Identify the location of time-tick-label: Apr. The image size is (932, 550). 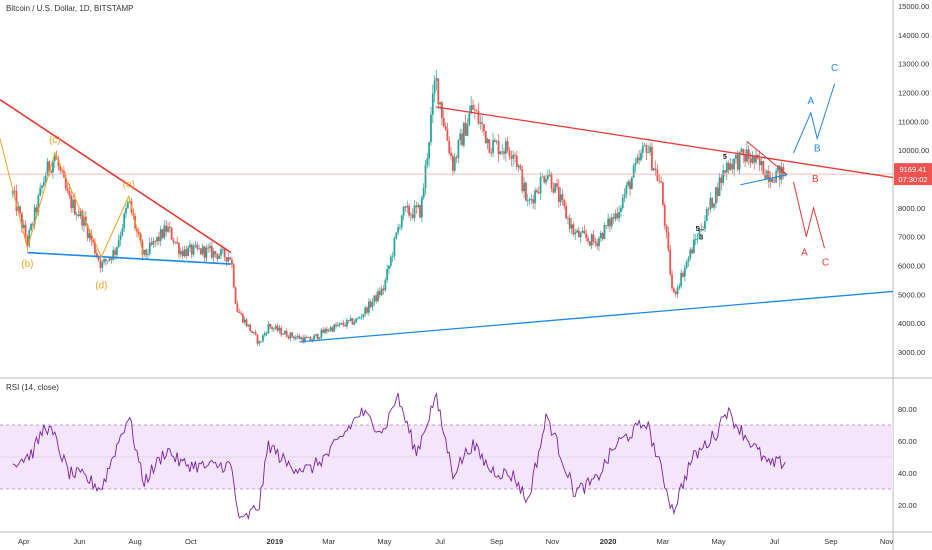
(24, 541).